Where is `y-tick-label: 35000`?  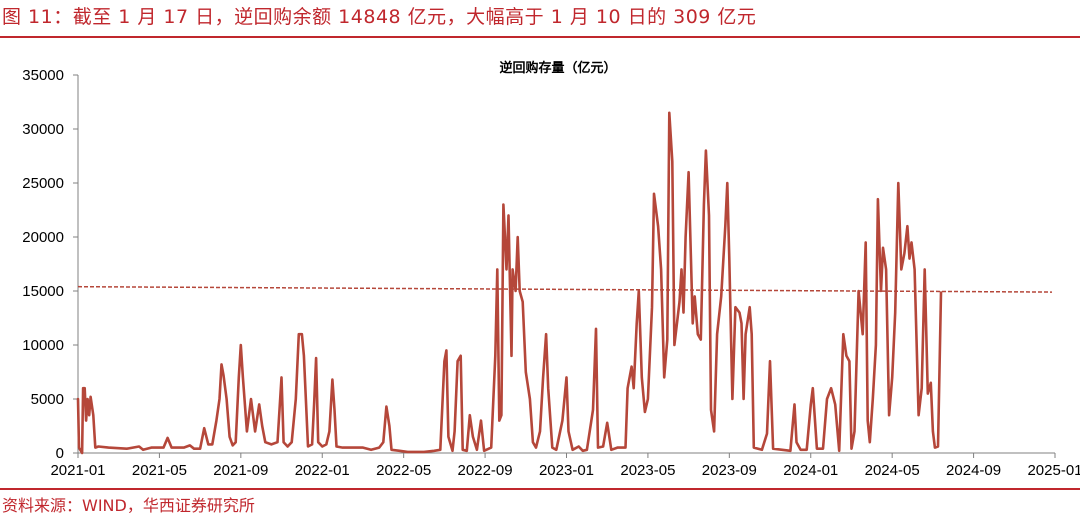 y-tick-label: 35000 is located at coordinates (43, 75).